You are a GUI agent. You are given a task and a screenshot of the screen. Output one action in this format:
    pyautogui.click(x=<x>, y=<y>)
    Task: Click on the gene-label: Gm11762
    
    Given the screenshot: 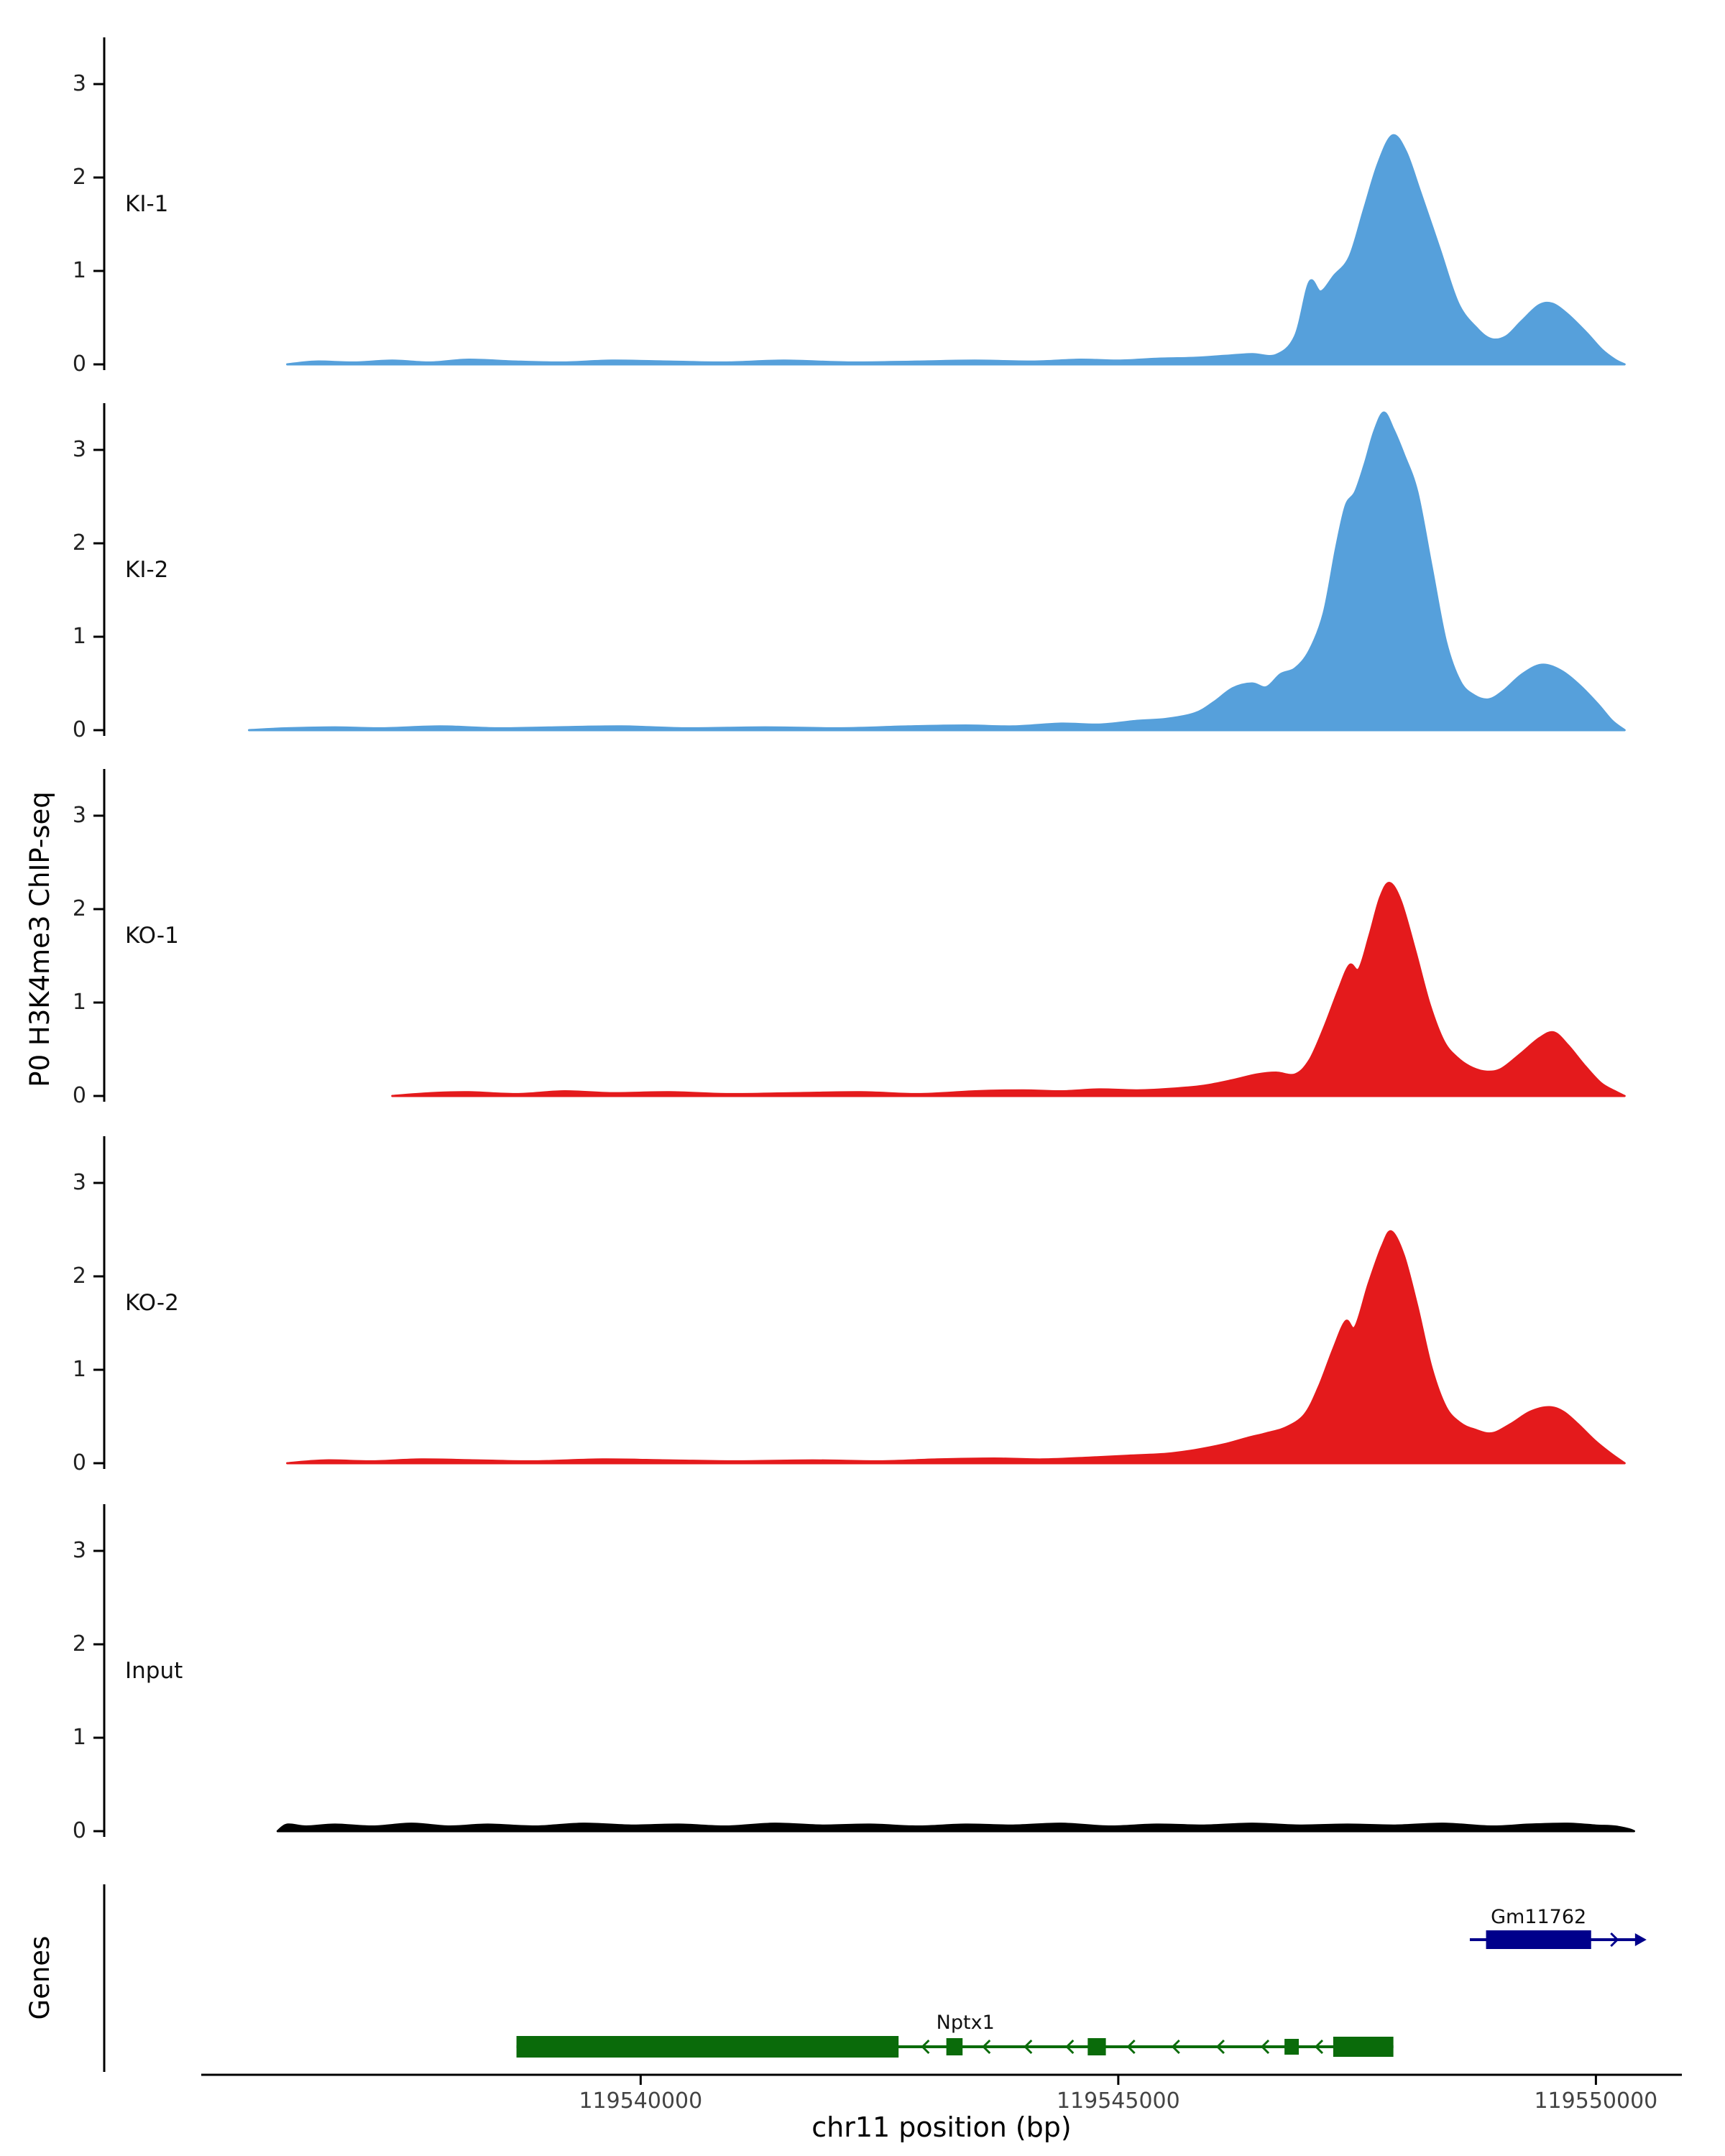 What is the action you would take?
    pyautogui.click(x=1539, y=1917)
    